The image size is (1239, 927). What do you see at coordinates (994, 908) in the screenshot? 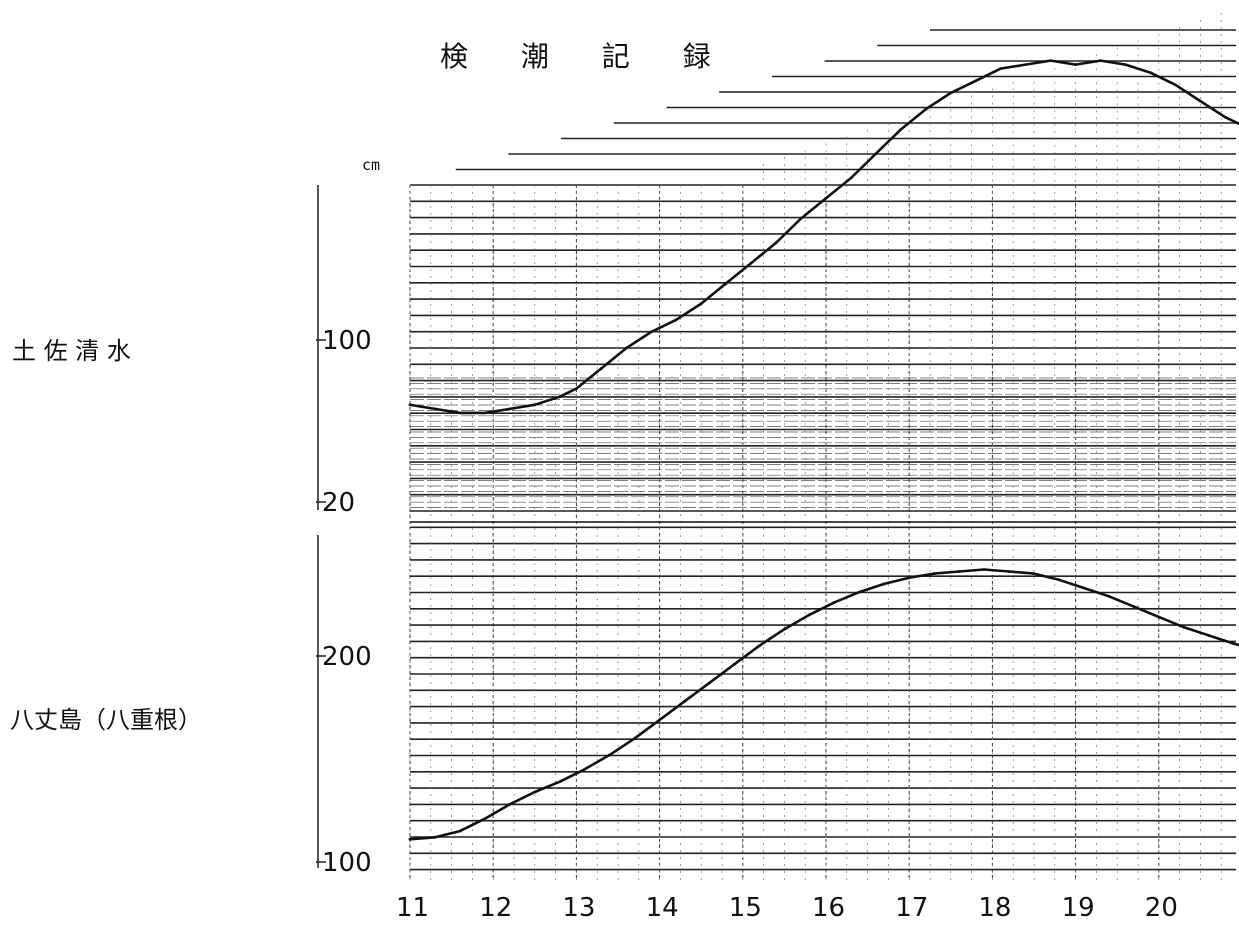
I see `x-tick-label: 18` at bounding box center [994, 908].